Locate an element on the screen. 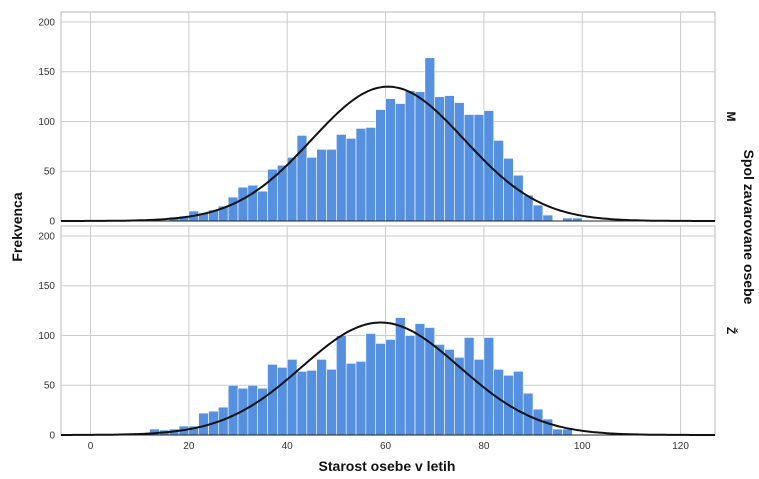  x-tick-label: 100 is located at coordinates (582, 446).